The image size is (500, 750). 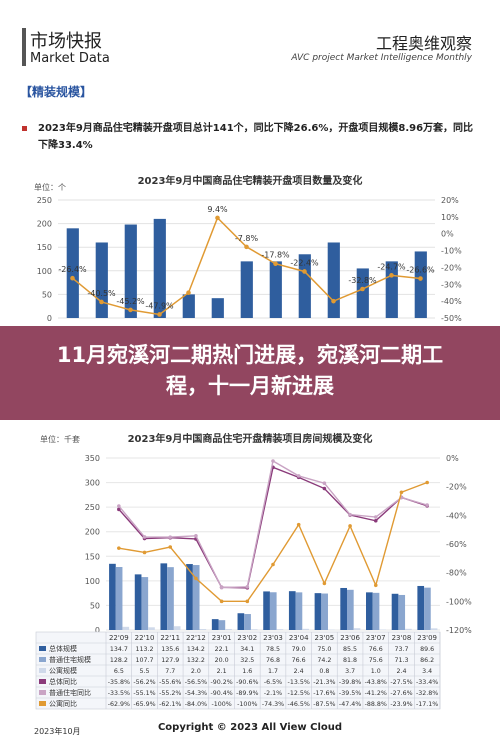 What do you see at coordinates (63, 703) in the screenshot?
I see `chart2-series-name: 公寓同比` at bounding box center [63, 703].